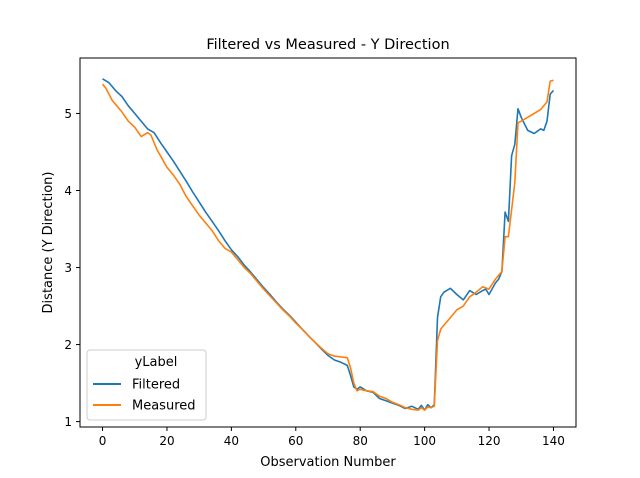 The width and height of the screenshot is (640, 478). Describe the element at coordinates (103, 441) in the screenshot. I see `x-tick-label: 0` at that location.